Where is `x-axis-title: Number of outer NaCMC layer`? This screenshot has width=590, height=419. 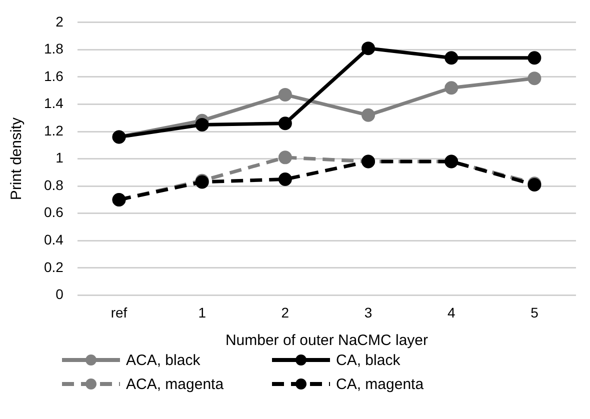
x-axis-title: Number of outer NaCMC layer is located at coordinates (326, 341).